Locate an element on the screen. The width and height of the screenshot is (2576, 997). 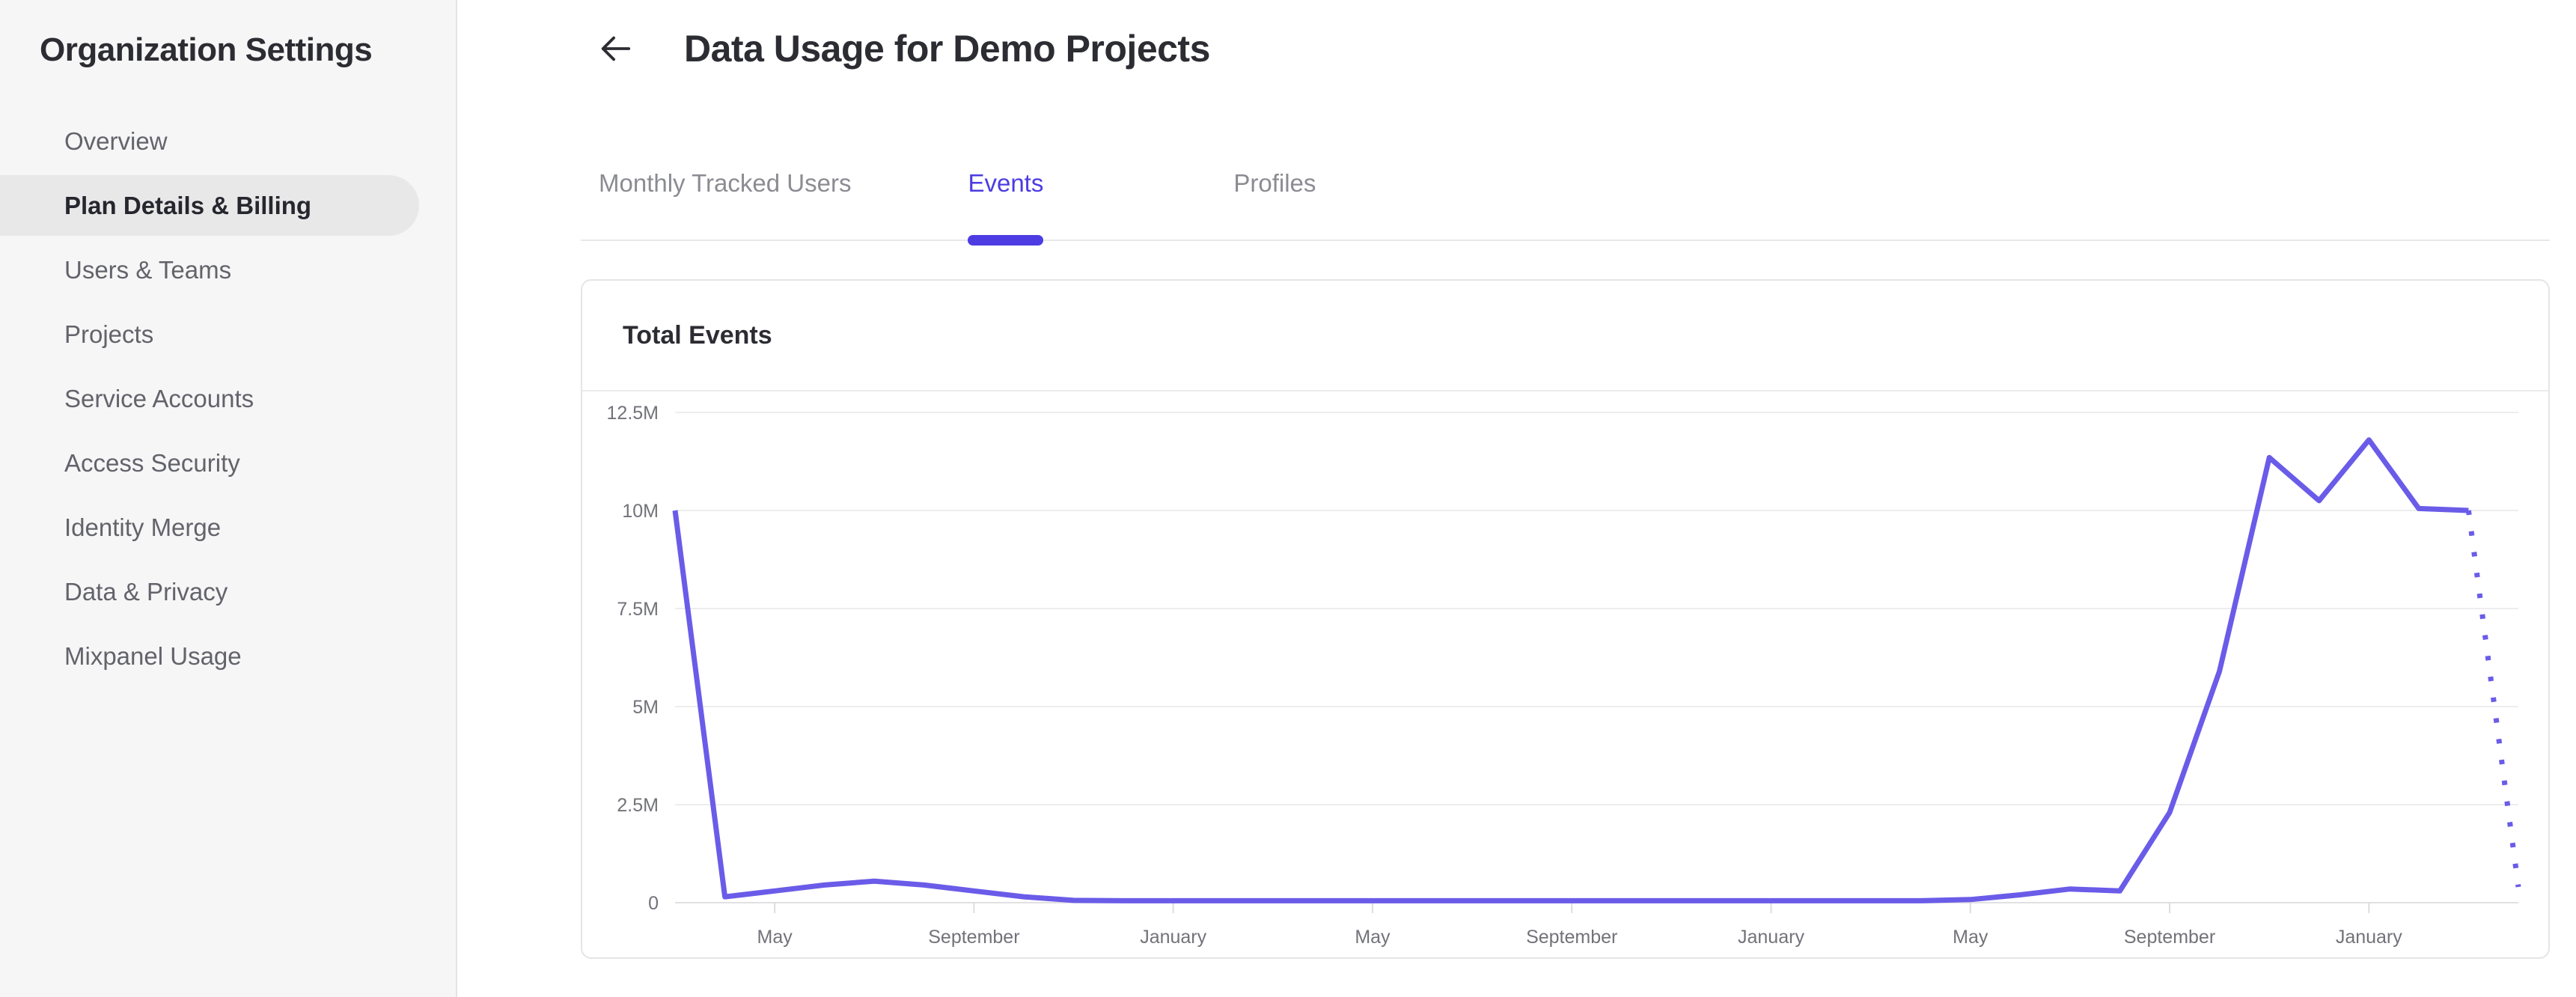
svg-text: 5M is located at coordinates (645, 707).